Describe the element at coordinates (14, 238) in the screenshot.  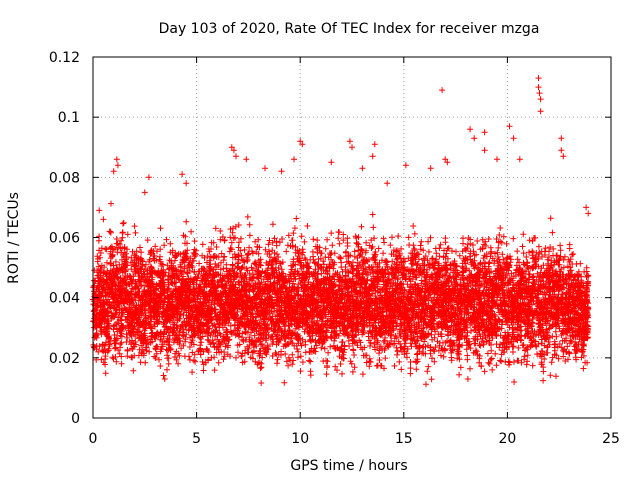
I see `y-axis-label: ROTI / TECUs` at that location.